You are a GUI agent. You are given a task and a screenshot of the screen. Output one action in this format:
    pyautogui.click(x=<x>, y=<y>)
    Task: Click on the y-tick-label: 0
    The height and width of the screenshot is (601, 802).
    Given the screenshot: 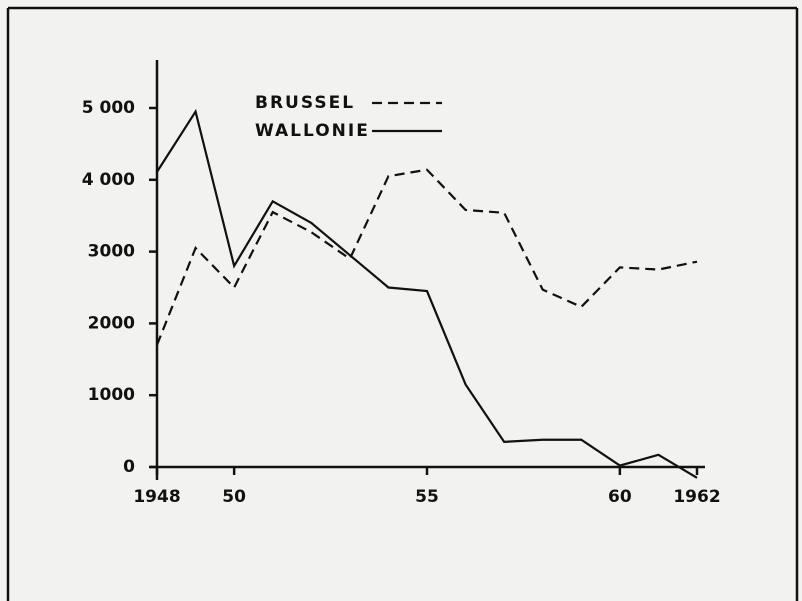 What is the action you would take?
    pyautogui.click(x=129, y=467)
    